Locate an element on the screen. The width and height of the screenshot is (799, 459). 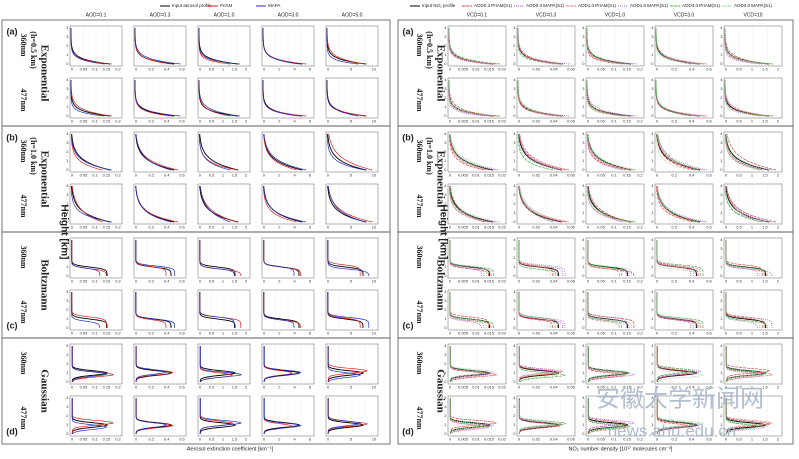
legend-label: AOD1.0 MAPA(S1) is located at coordinates (649, 5).